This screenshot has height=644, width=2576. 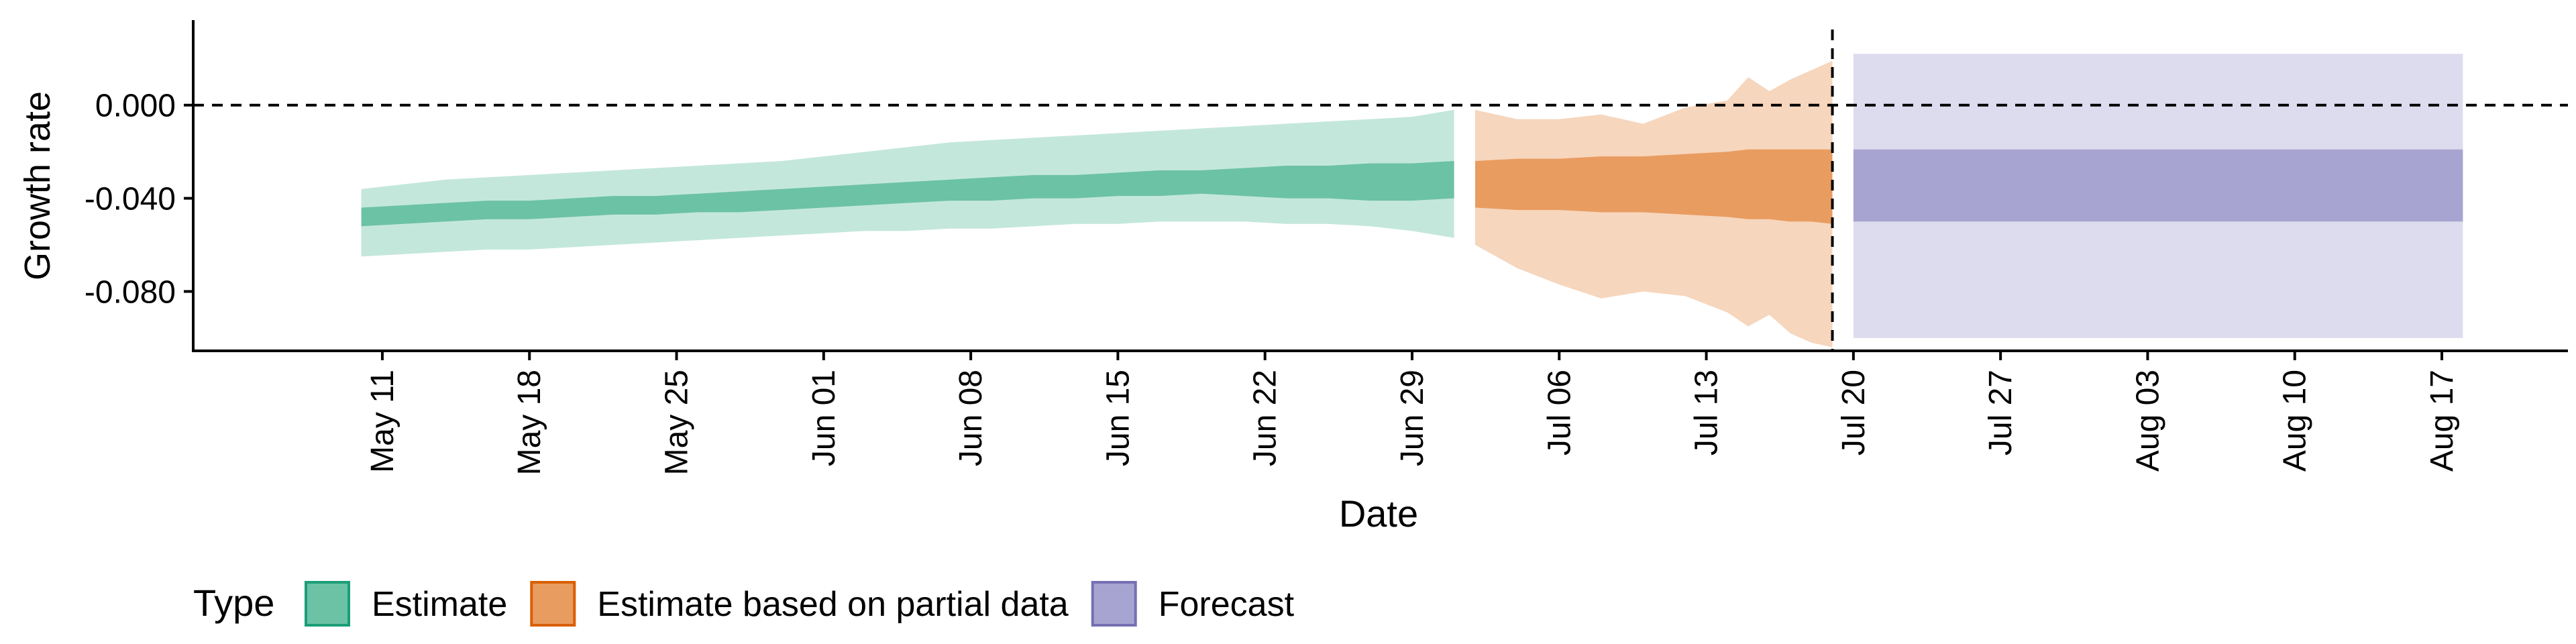 I want to click on legend-entry-label: Estimate based on partial data, so click(x=833, y=604).